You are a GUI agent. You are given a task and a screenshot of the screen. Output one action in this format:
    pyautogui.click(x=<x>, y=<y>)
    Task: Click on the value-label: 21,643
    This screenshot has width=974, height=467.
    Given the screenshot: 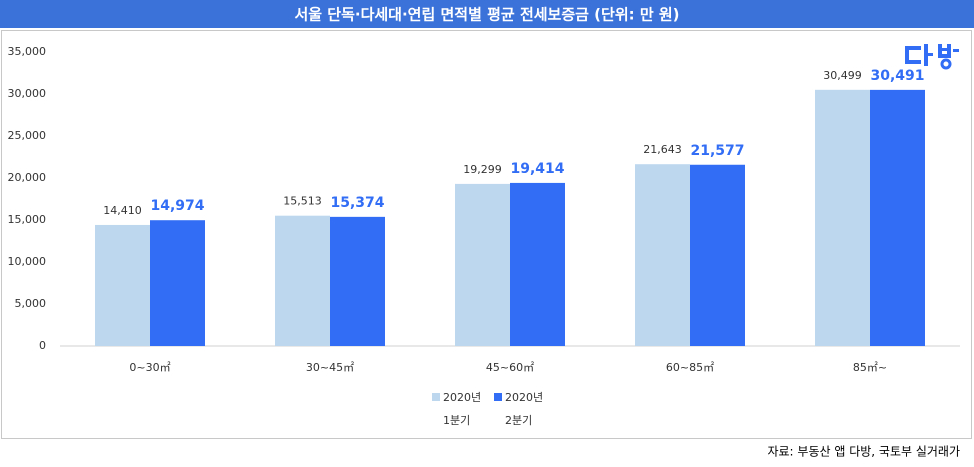 What is the action you would take?
    pyautogui.click(x=662, y=149)
    